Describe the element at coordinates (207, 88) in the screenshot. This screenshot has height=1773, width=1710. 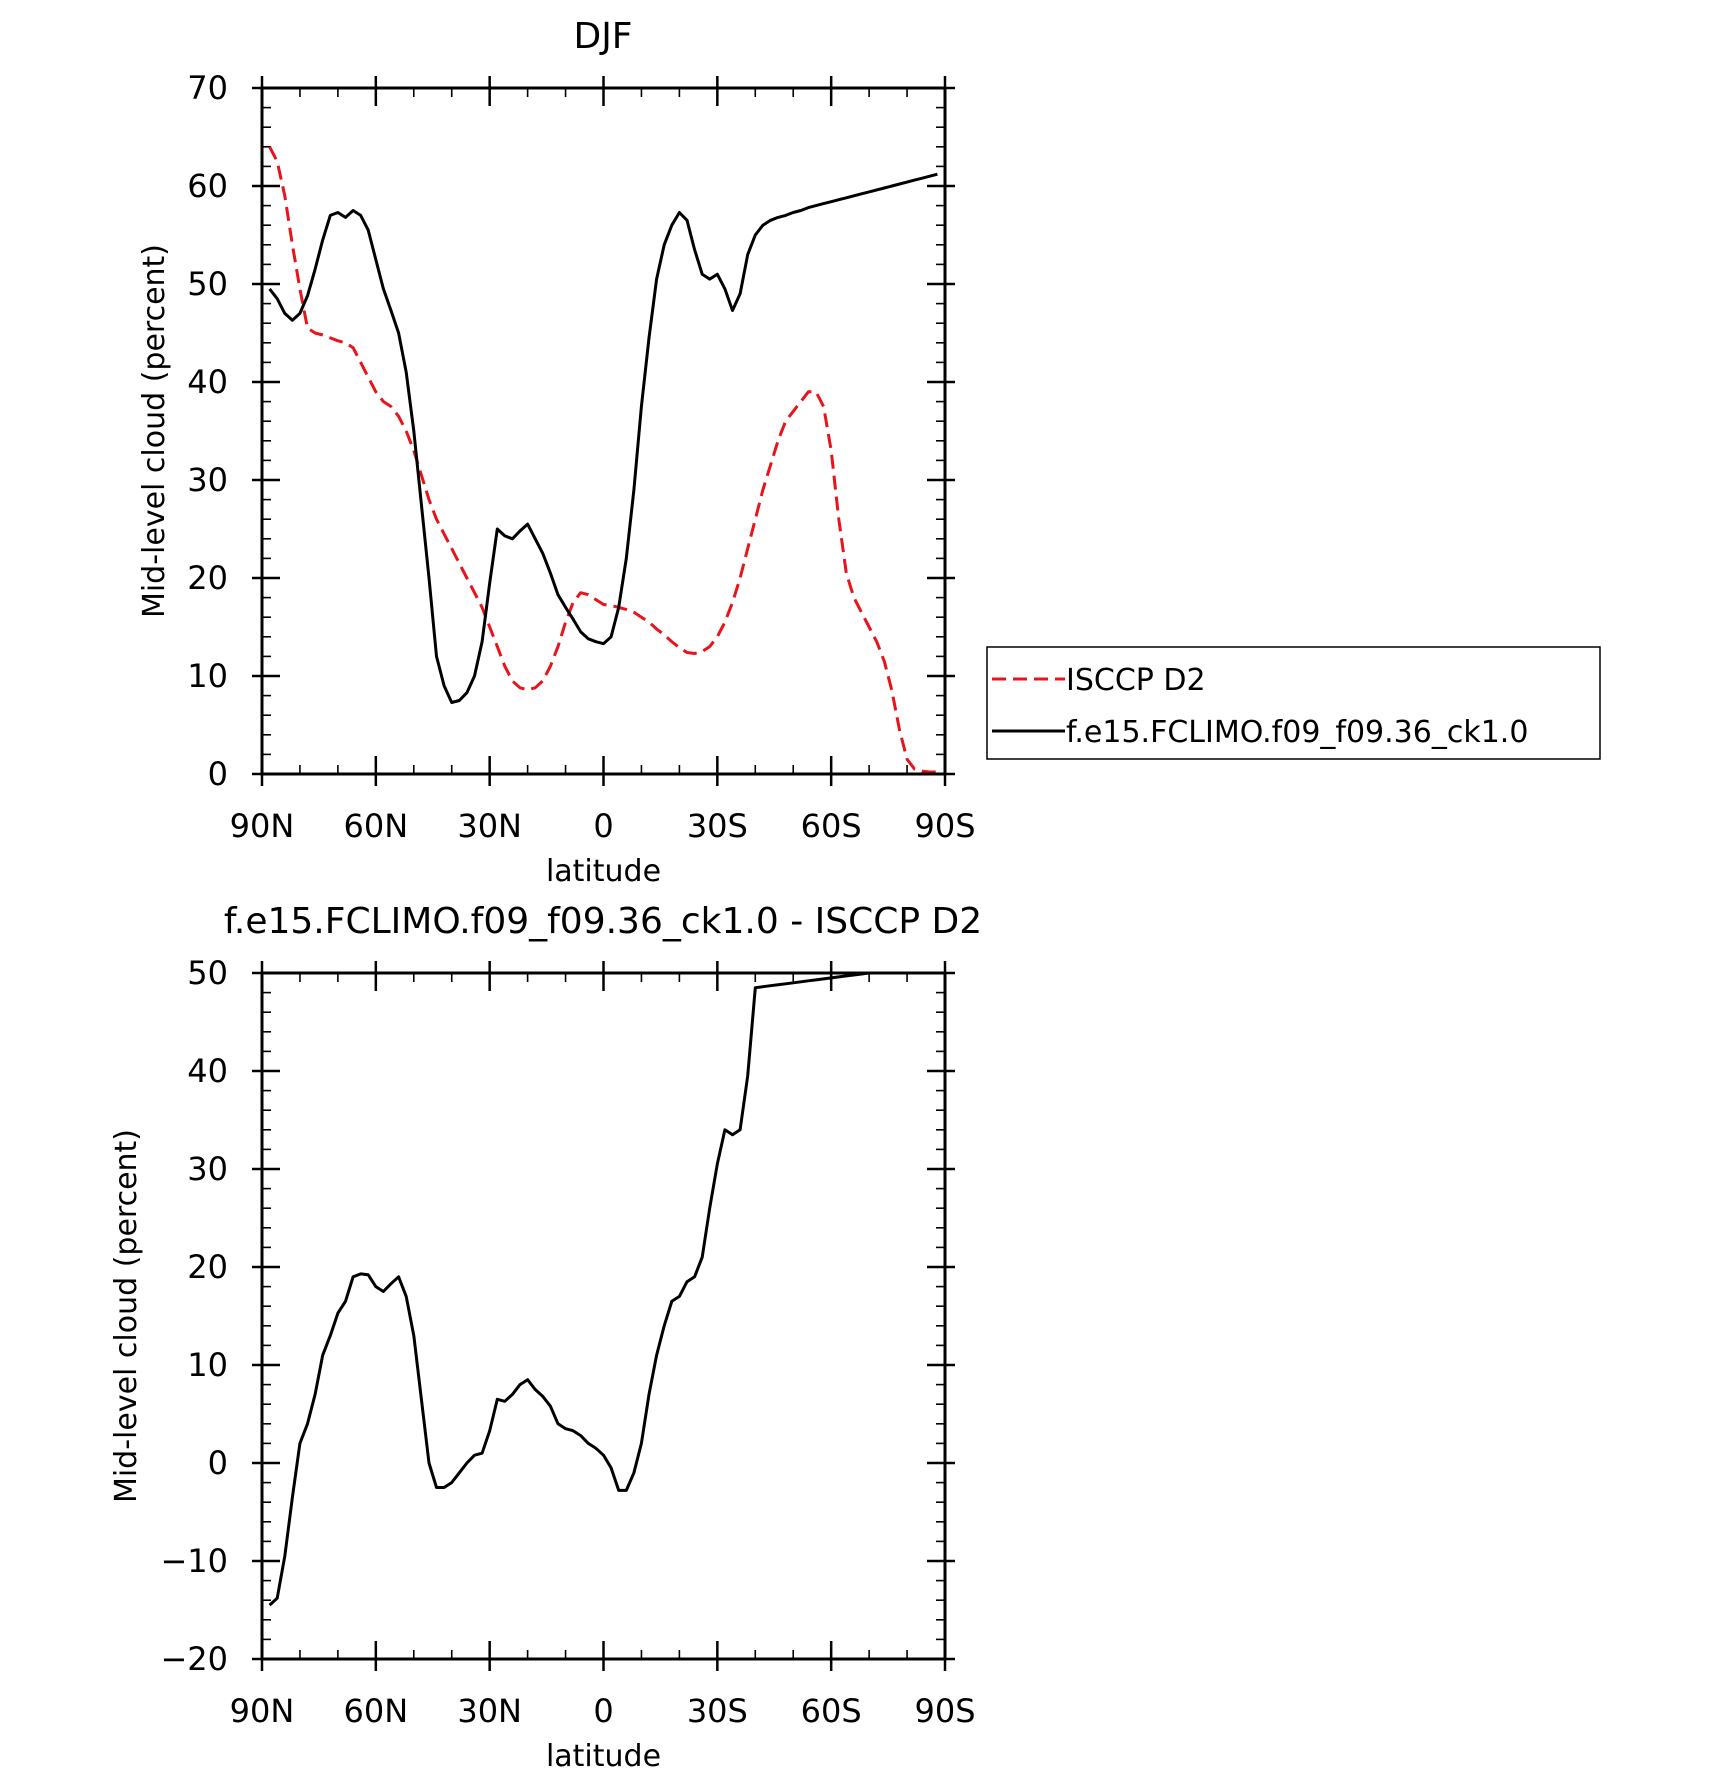
I see `y-tick-label: 70` at that location.